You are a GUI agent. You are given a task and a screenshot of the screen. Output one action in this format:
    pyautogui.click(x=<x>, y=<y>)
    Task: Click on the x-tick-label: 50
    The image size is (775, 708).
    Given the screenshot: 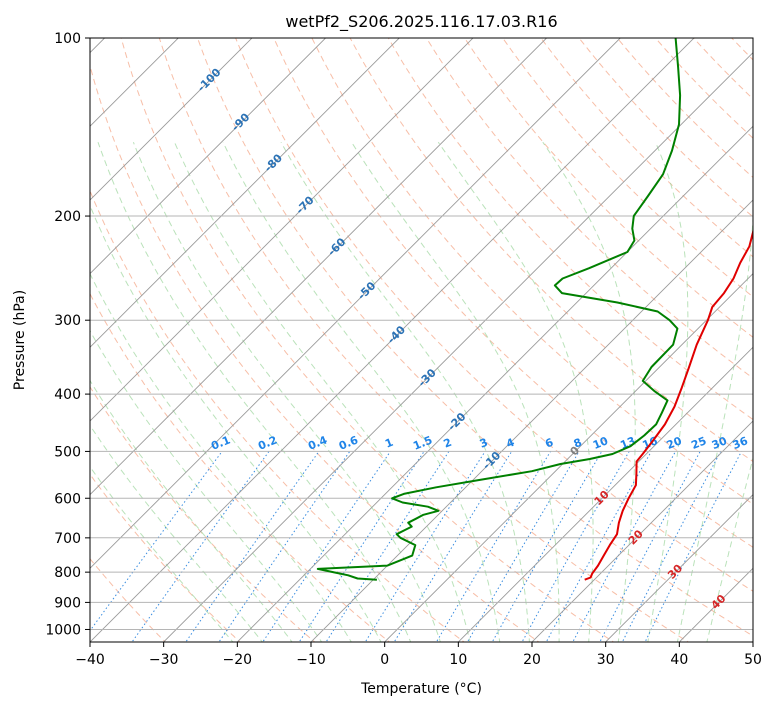 What is the action you would take?
    pyautogui.click(x=753, y=660)
    